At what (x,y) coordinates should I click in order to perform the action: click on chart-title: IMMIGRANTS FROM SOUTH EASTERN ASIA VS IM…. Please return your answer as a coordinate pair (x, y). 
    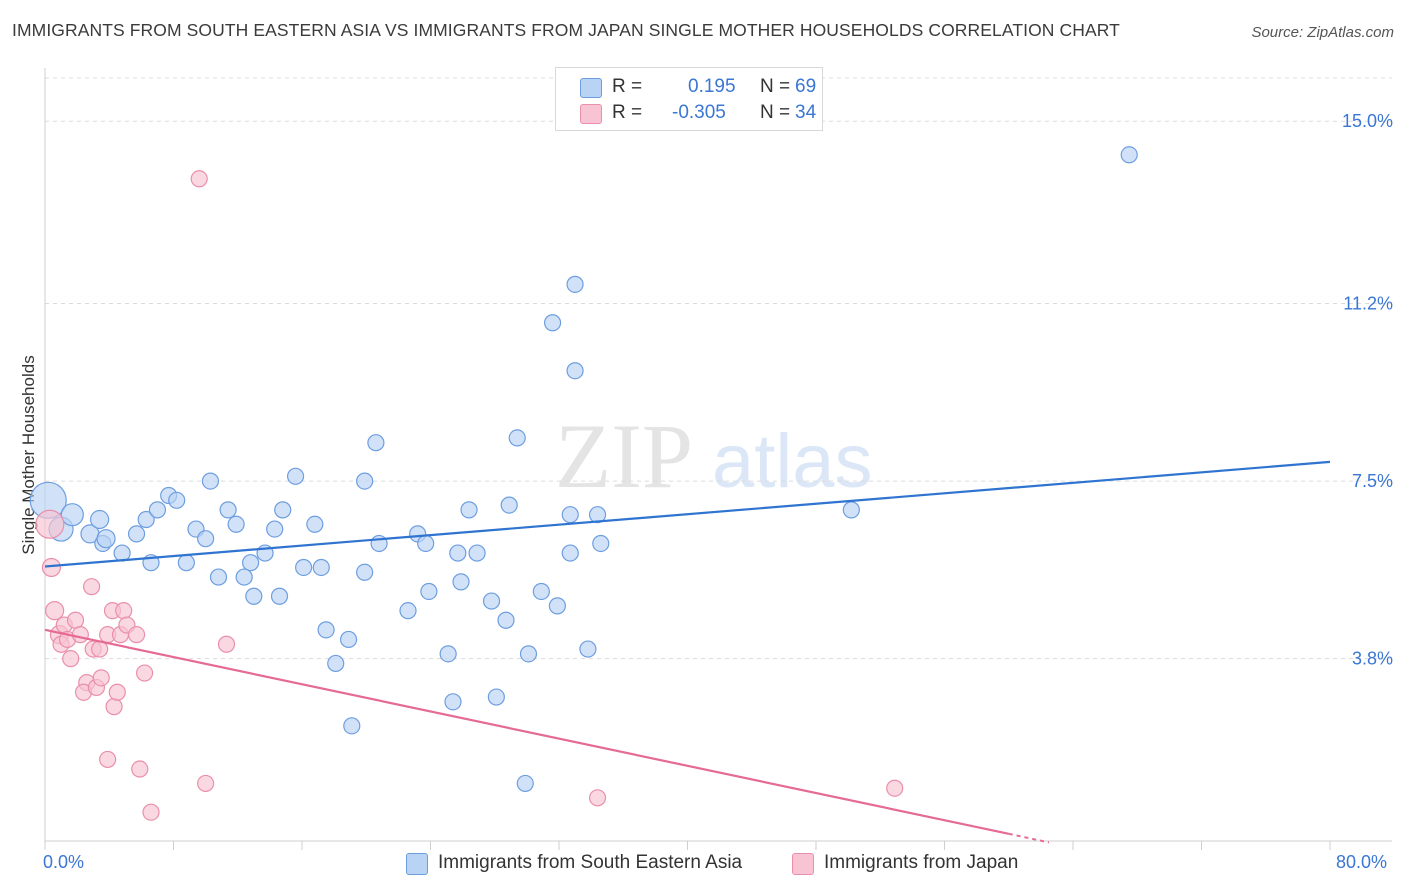
    Looking at the image, I should click on (566, 30).